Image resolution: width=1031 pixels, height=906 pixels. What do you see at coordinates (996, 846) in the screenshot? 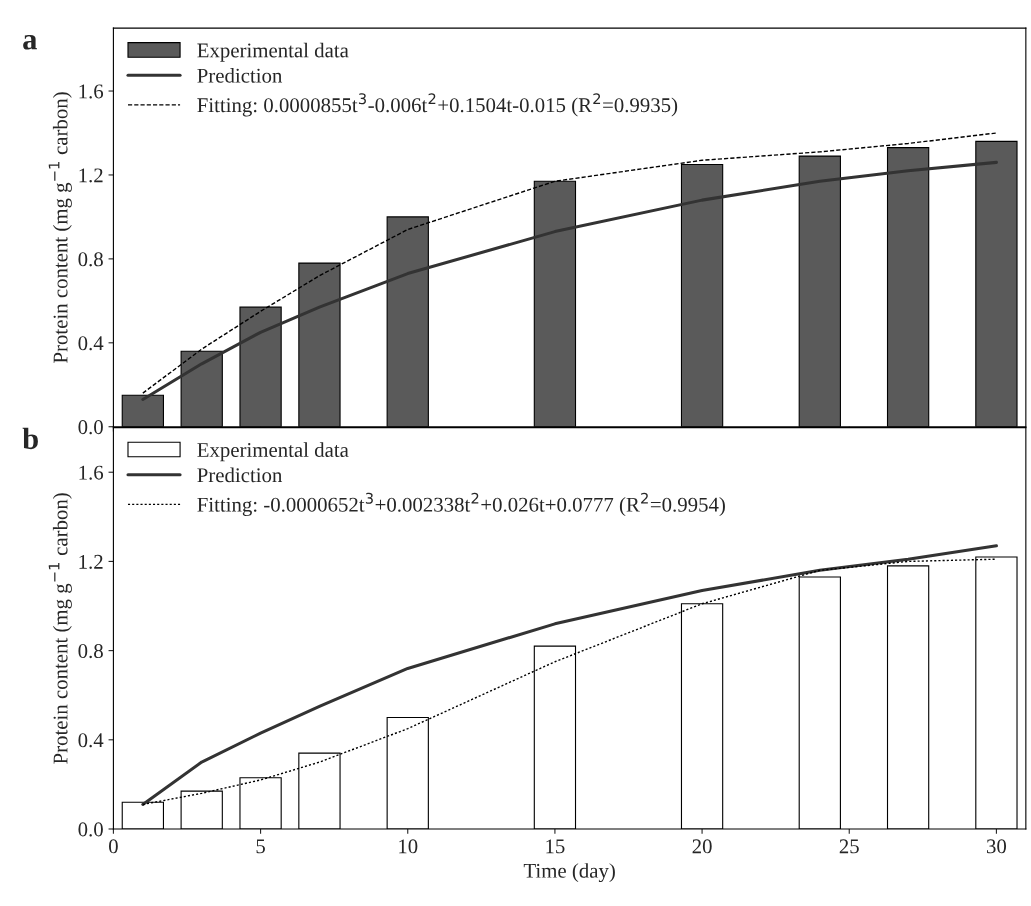
I see `x-tick-label: 30` at bounding box center [996, 846].